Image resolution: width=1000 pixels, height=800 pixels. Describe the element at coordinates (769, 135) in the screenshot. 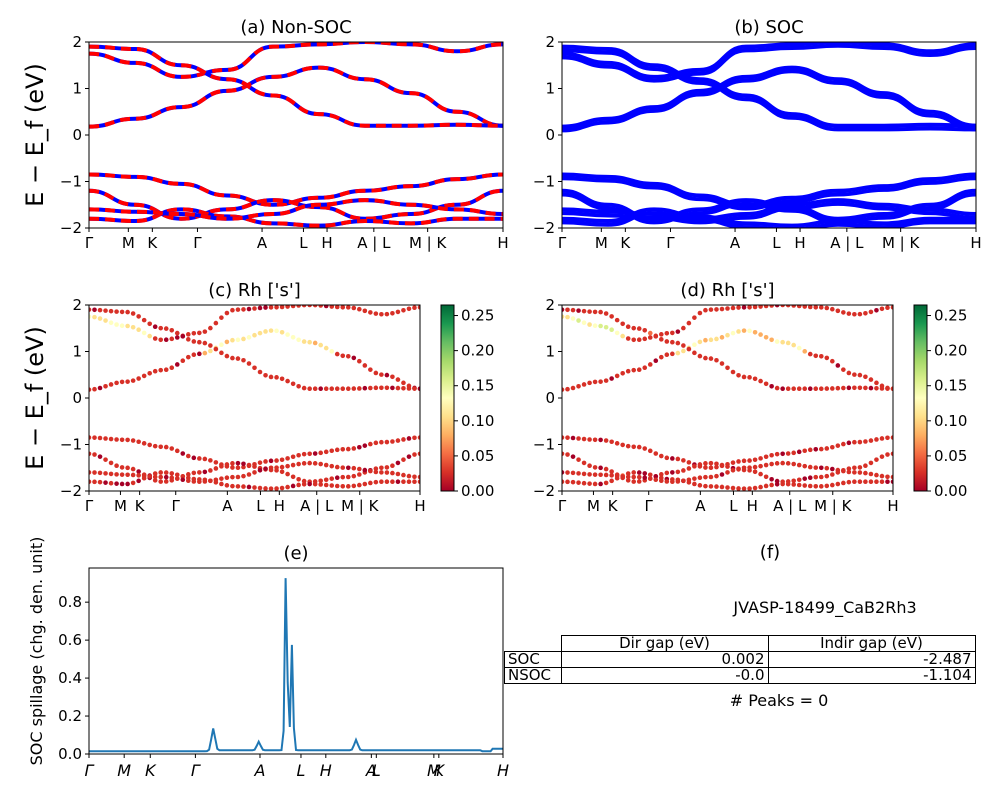

I see `band-lines` at that location.